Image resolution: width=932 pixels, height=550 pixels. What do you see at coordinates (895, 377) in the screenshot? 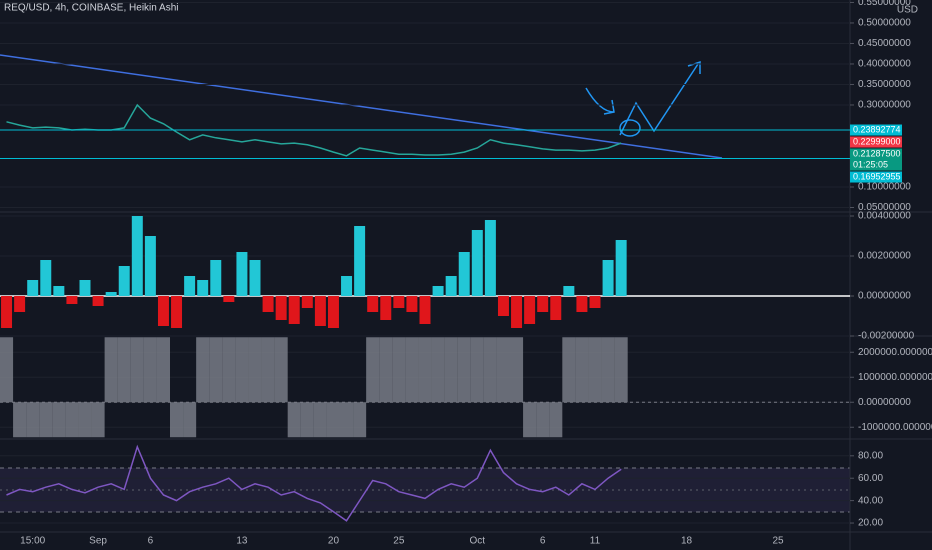
I see `y-tick-label: 1000000.00000000` at bounding box center [895, 377].